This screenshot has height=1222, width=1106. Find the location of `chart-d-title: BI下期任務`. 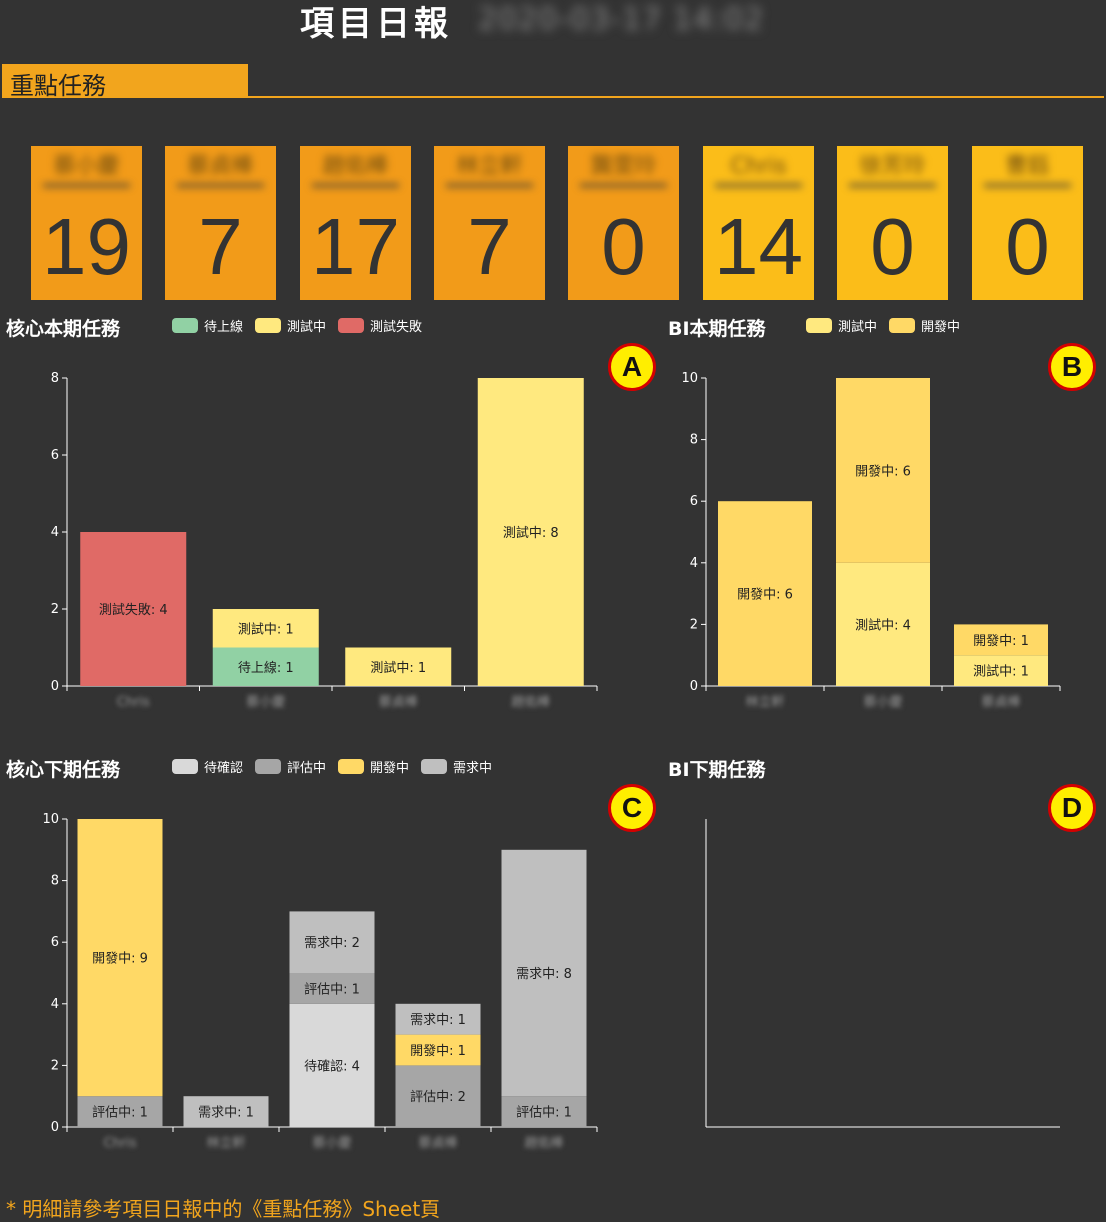

chart-d-title: BI下期任務 is located at coordinates (717, 770).